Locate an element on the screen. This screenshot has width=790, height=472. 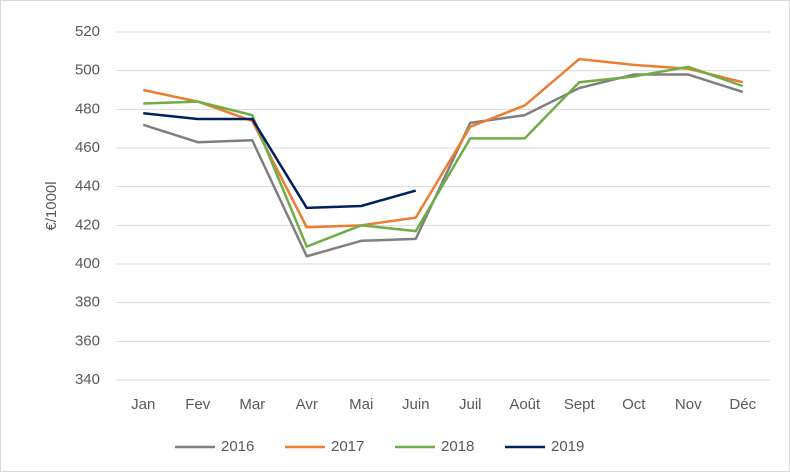
legend-label: 2018 is located at coordinates (457, 446).